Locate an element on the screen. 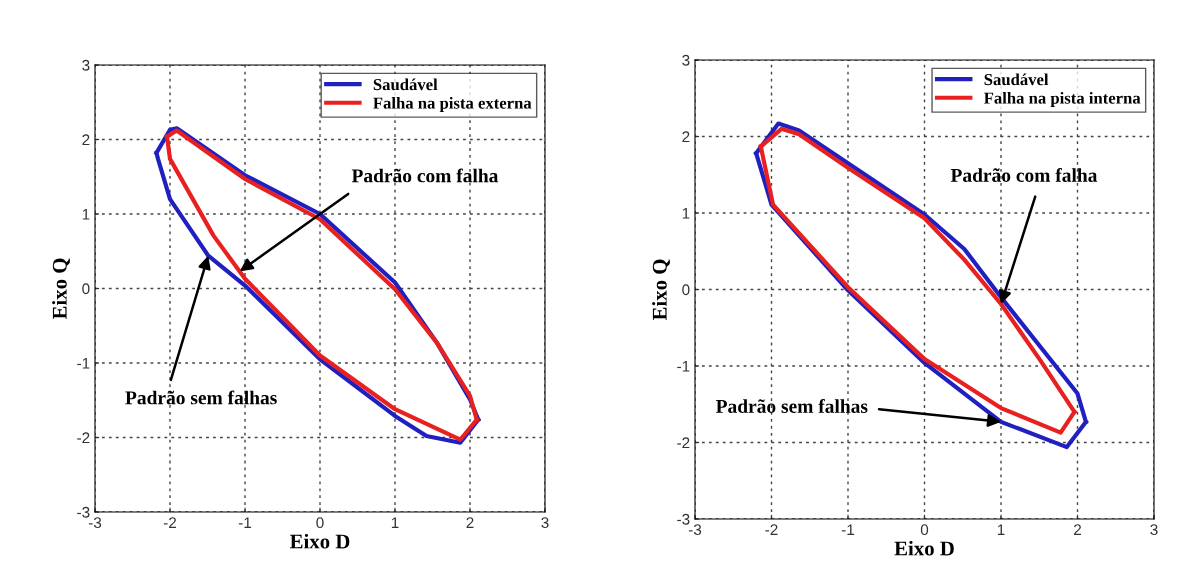 Image resolution: width=1203 pixels, height=574 pixels. legend-label: Falha na pista interna is located at coordinates (1062, 99).